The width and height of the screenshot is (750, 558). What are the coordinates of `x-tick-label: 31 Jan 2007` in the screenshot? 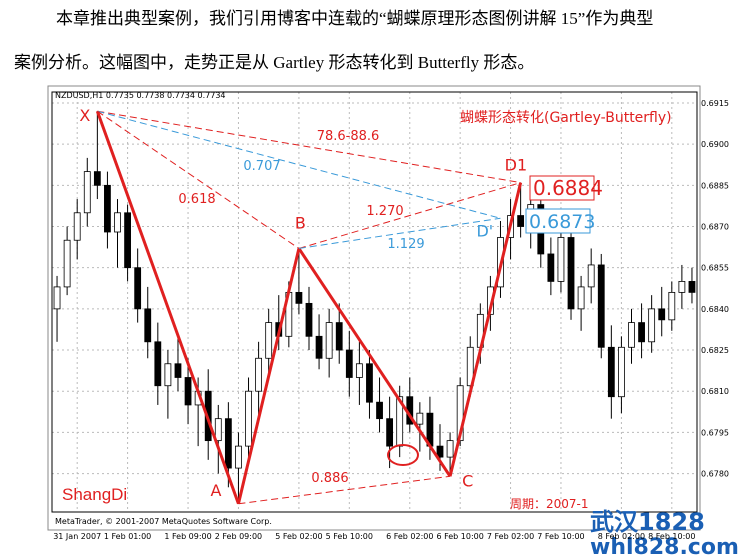 It's located at (77, 536).